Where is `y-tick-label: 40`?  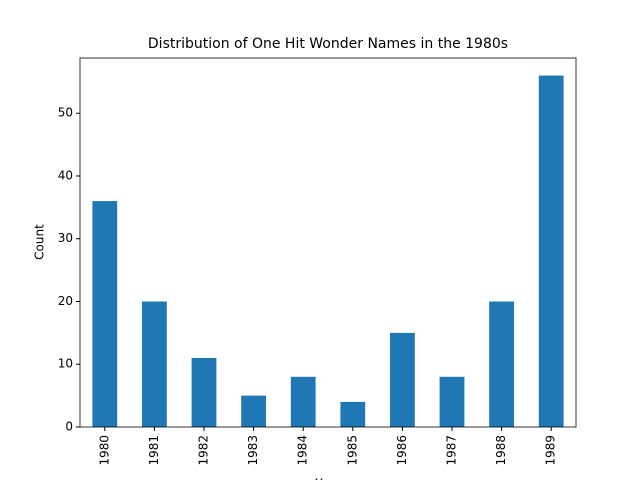 y-tick-label: 40 is located at coordinates (65, 175).